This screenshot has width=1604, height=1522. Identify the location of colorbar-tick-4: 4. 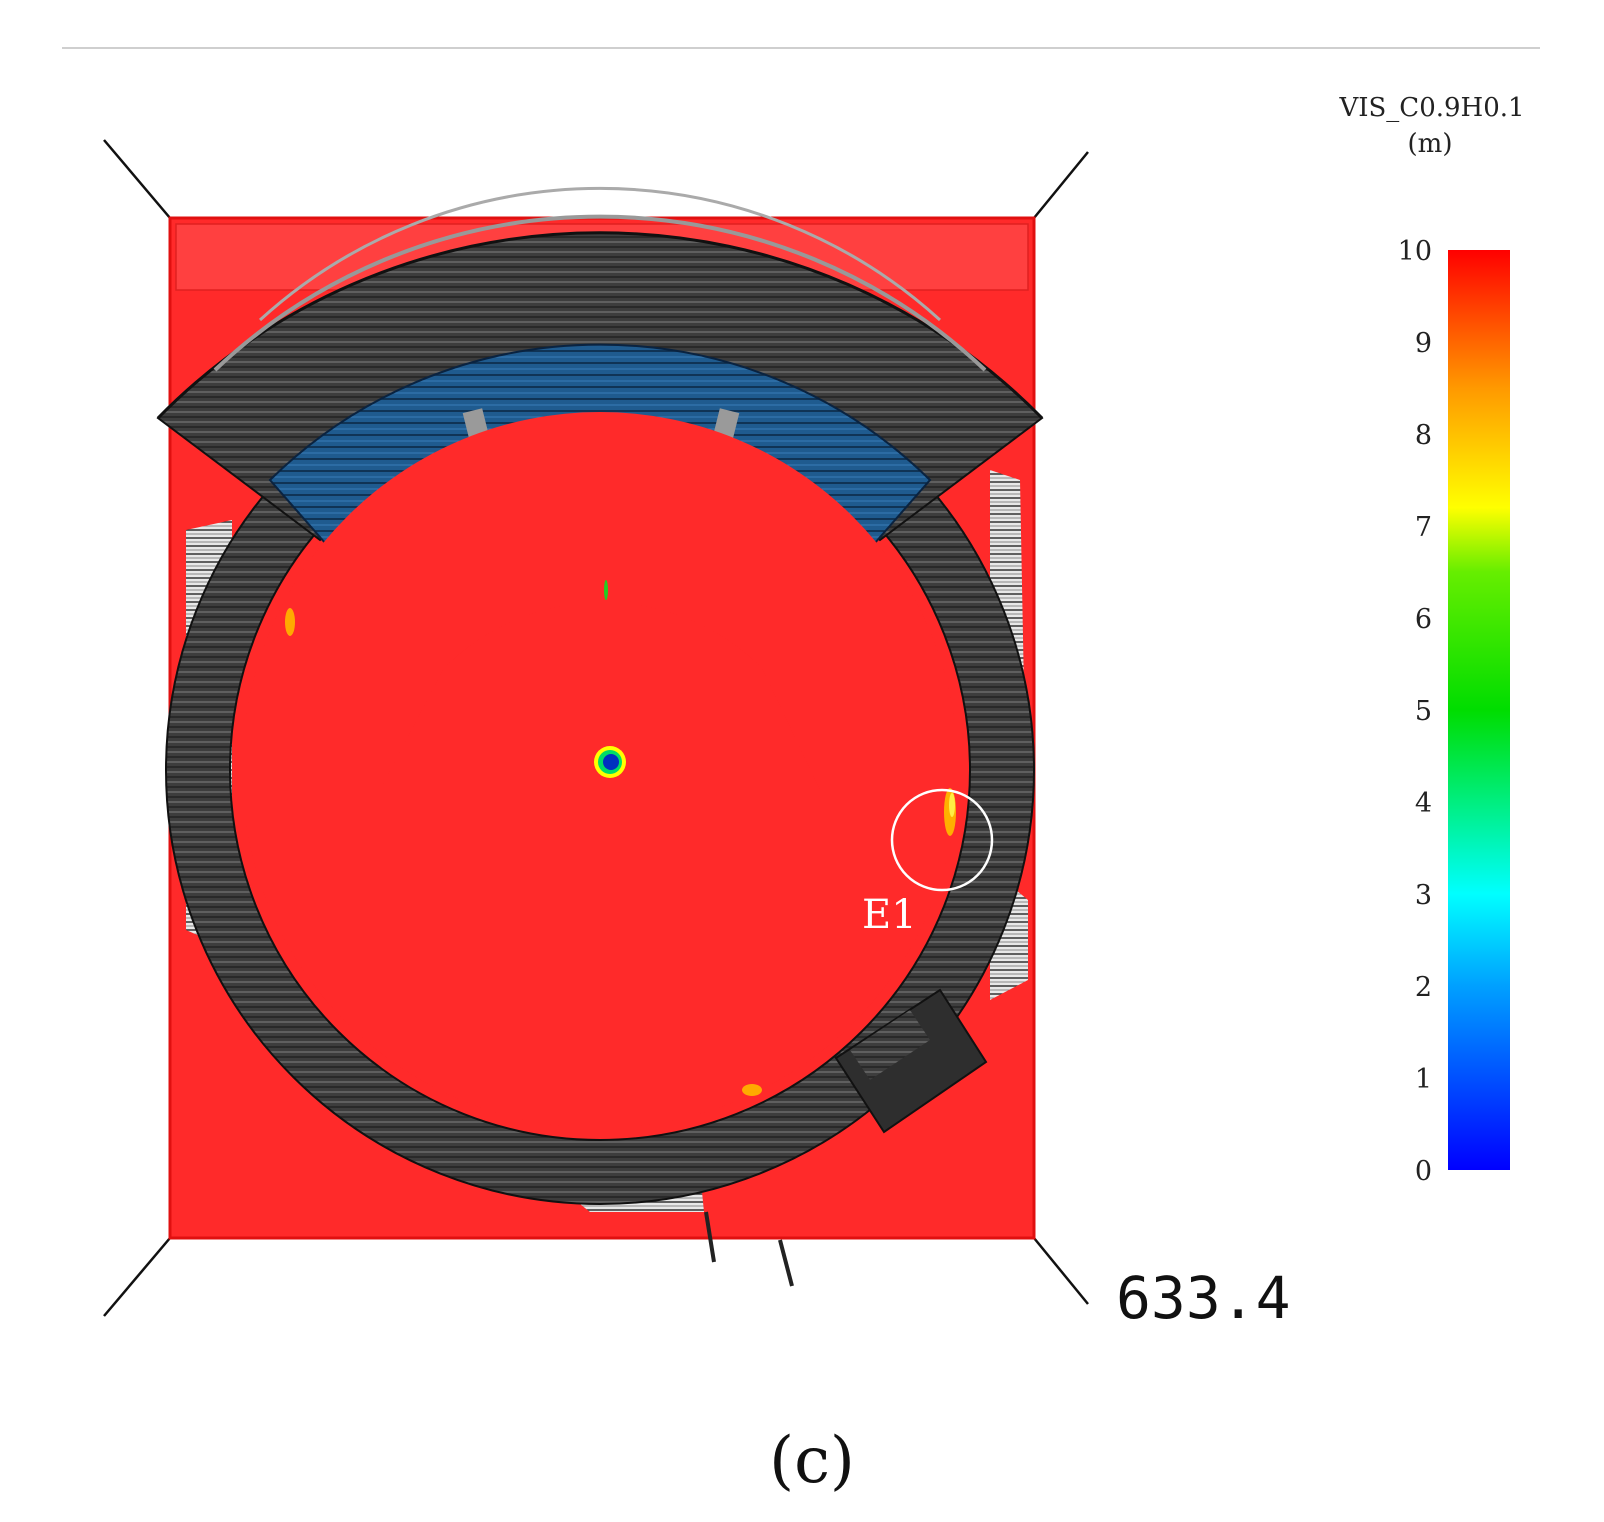
(1423, 803).